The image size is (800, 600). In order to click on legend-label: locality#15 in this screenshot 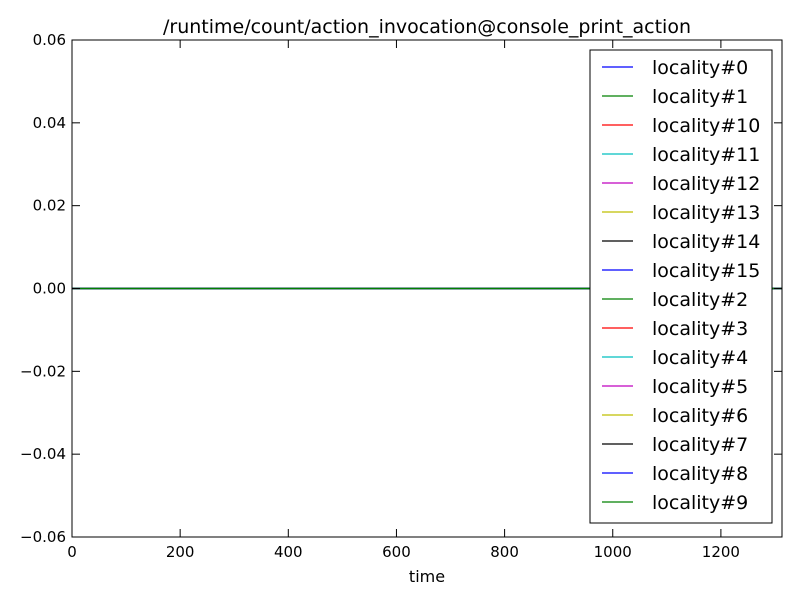, I will do `click(706, 271)`.